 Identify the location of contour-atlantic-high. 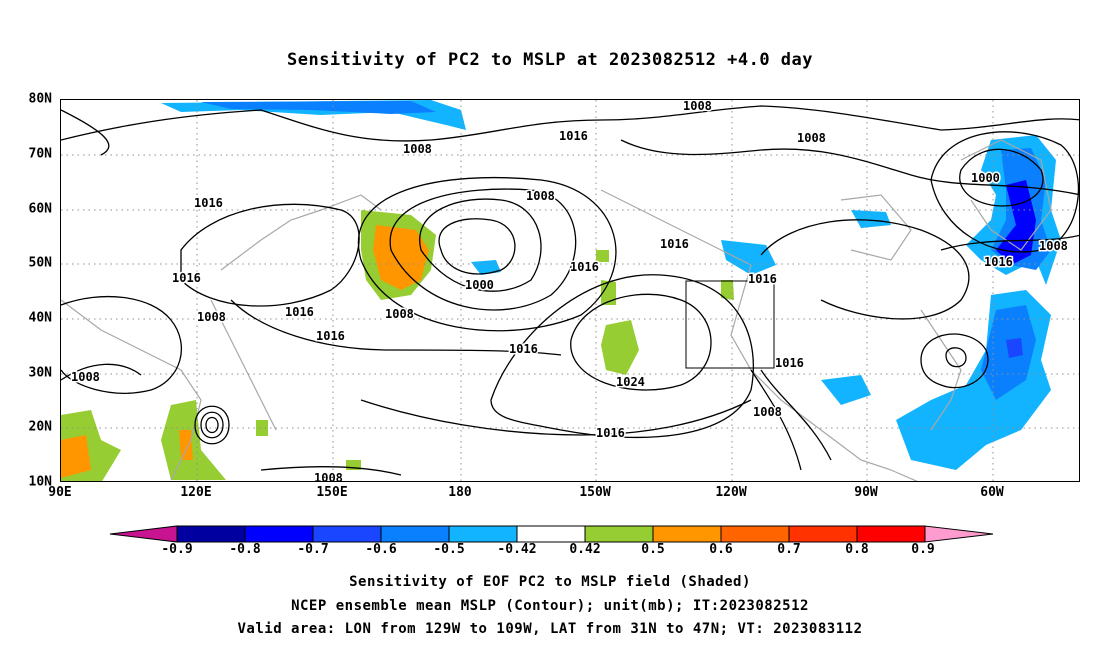
(956, 357).